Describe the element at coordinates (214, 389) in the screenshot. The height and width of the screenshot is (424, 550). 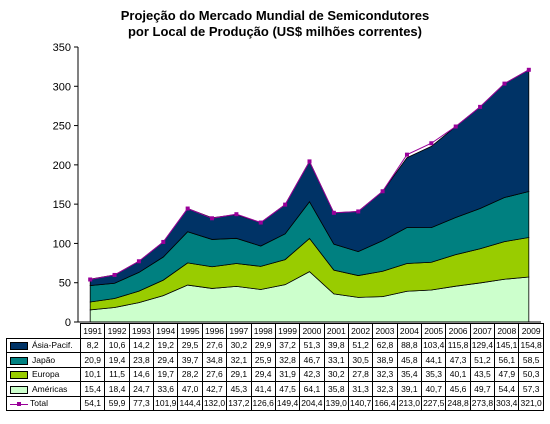
I see `data-label: 42,7` at that location.